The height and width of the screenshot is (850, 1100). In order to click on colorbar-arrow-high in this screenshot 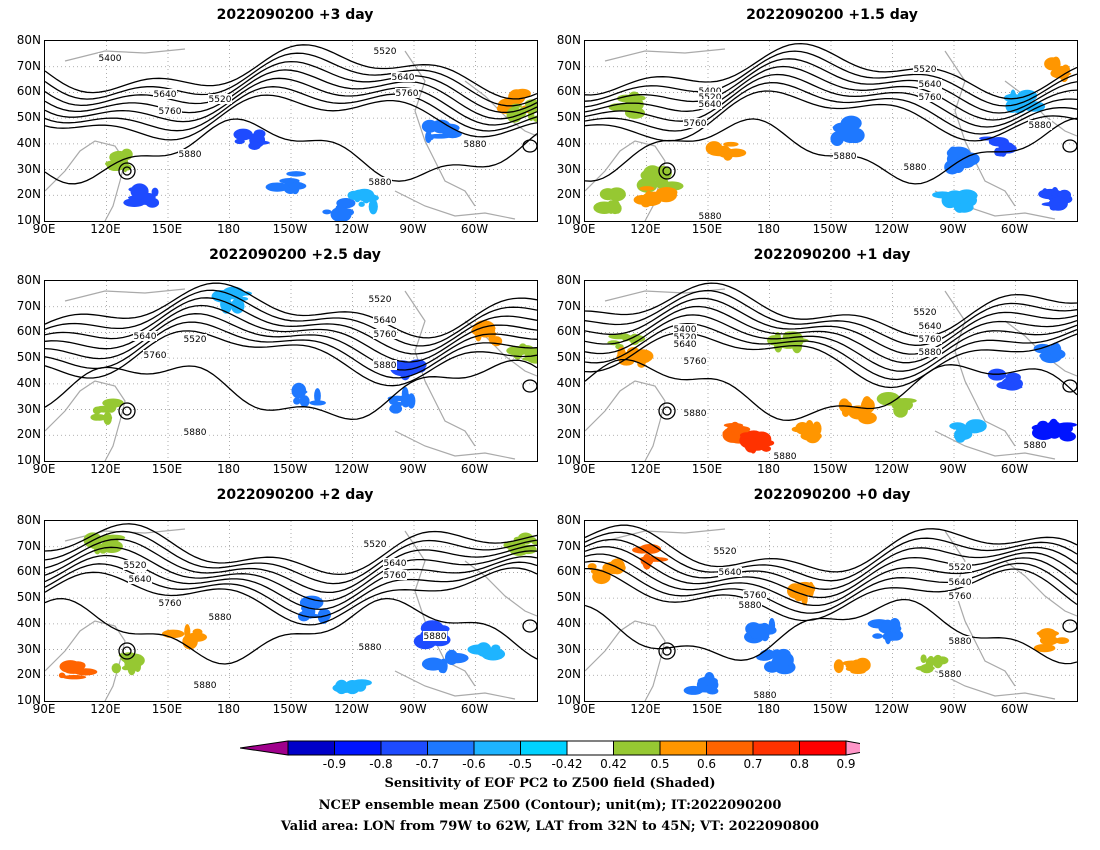, I will do `click(852, 748)`.